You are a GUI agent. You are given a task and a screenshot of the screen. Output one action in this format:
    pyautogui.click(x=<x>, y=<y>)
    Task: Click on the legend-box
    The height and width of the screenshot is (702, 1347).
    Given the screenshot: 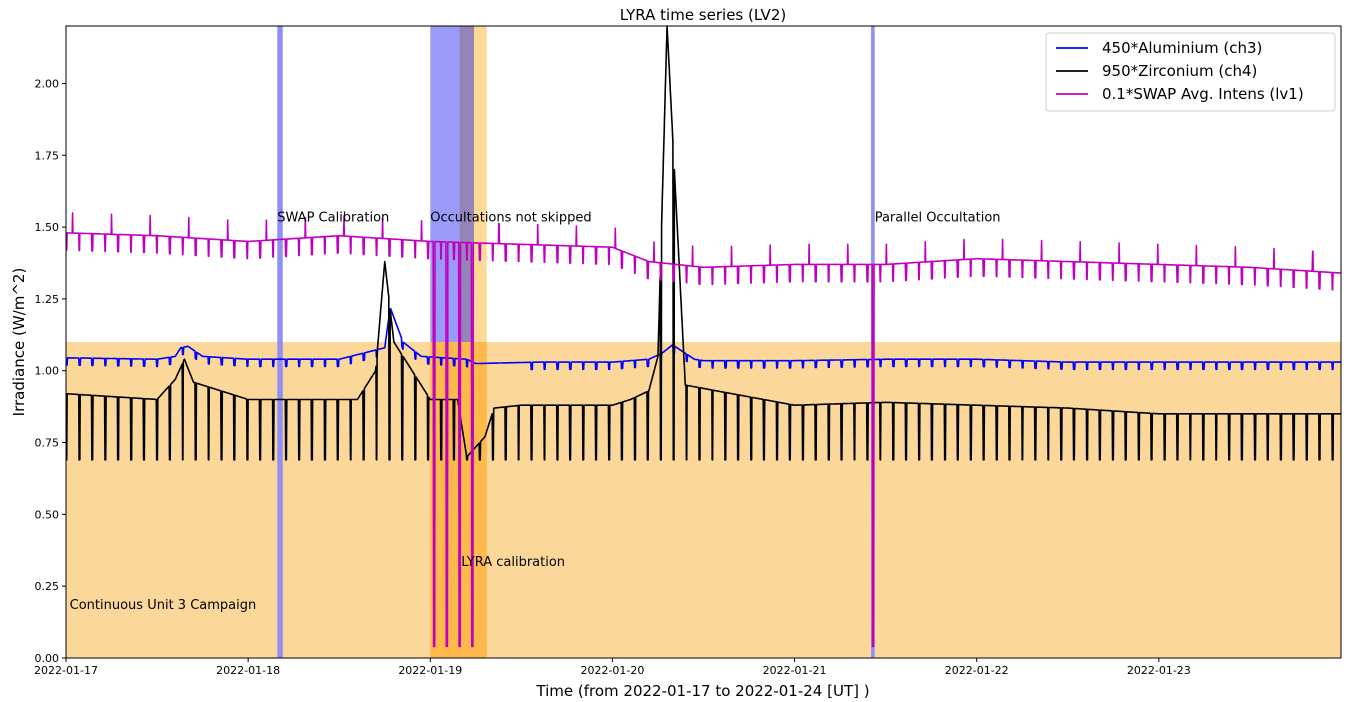 What is the action you would take?
    pyautogui.click(x=1190, y=72)
    